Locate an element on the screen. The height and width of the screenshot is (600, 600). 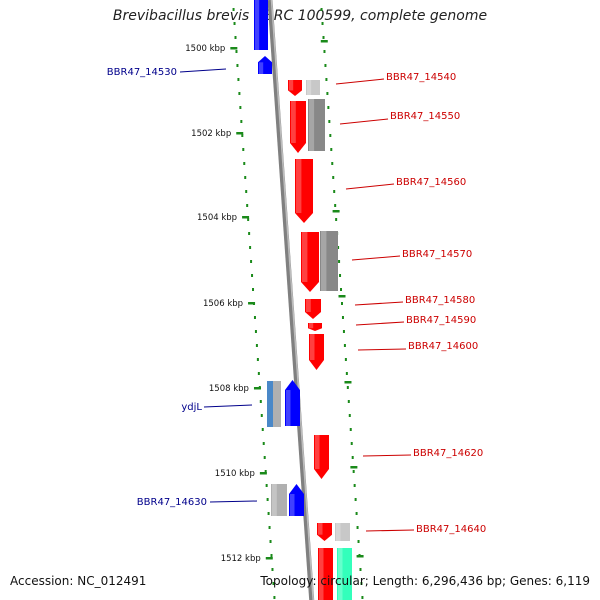
gene-partial-forward-shine is located at coordinates (257, 25).